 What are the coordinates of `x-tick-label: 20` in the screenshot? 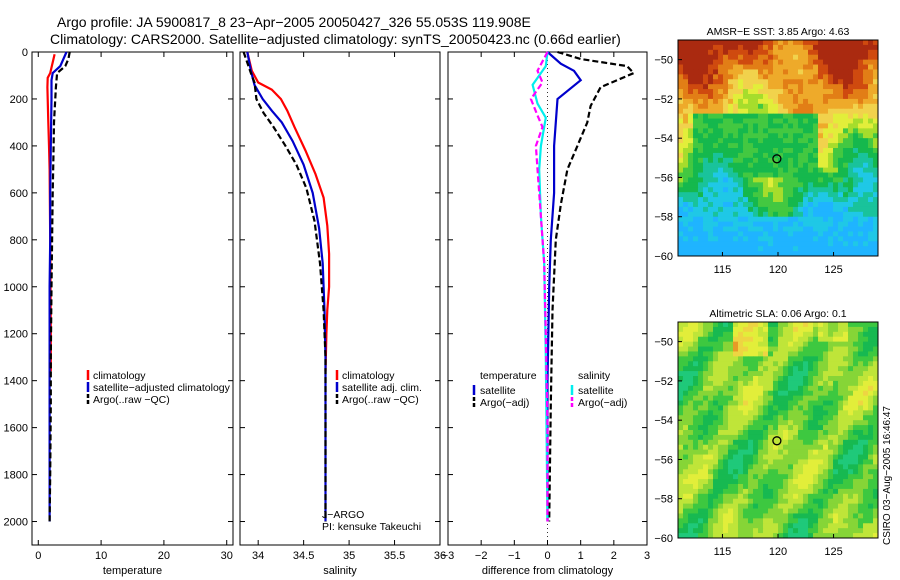 It's located at (164, 556).